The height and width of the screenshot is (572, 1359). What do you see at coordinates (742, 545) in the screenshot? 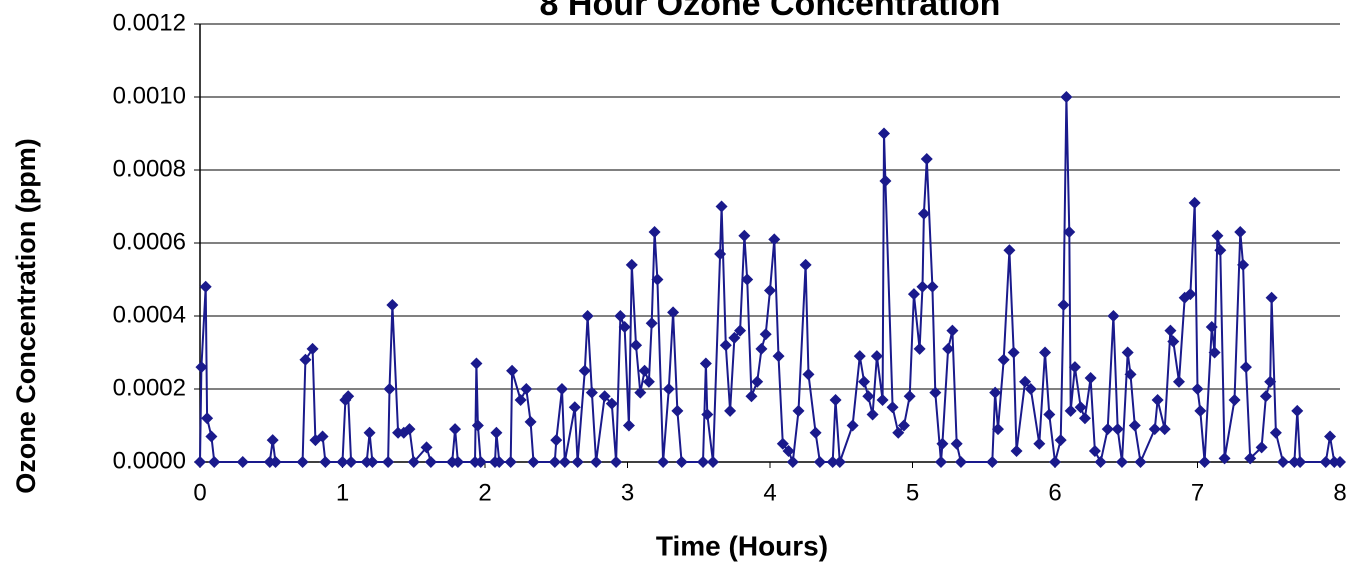
I see `x-axis-label: Time (Hours)` at bounding box center [742, 545].